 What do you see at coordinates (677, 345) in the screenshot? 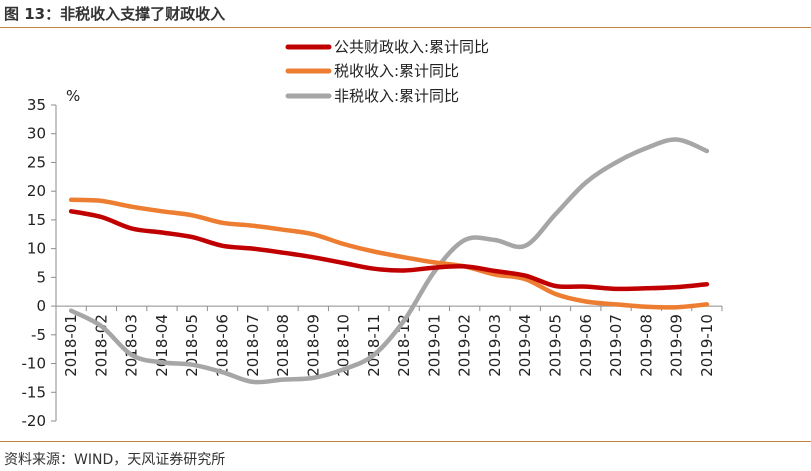
I see `x-tick-label: 2019-09` at bounding box center [677, 345].